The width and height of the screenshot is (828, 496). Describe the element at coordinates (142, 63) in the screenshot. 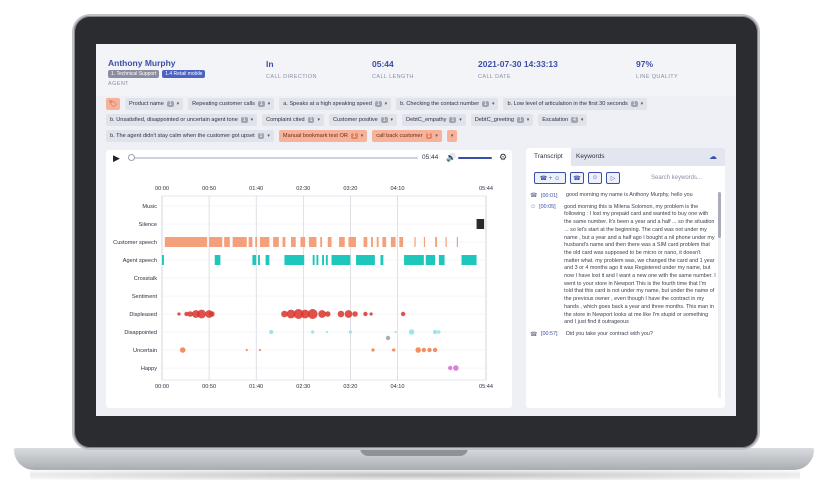

I see `agent-name: Anthony Murphy` at that location.